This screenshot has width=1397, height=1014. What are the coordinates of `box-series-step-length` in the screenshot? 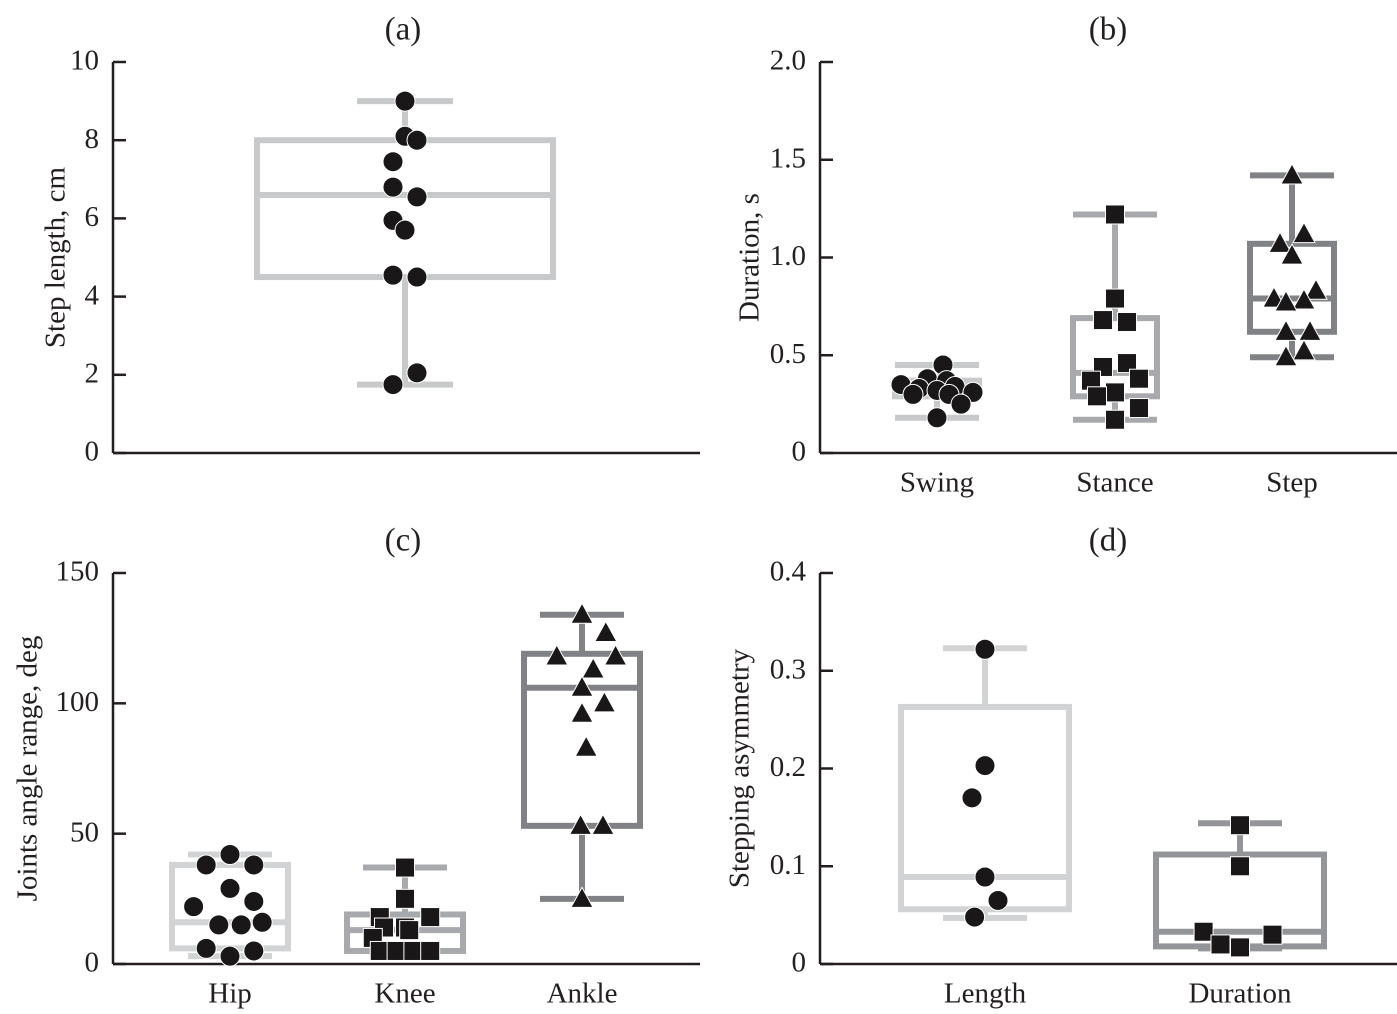 It's located at (405, 243).